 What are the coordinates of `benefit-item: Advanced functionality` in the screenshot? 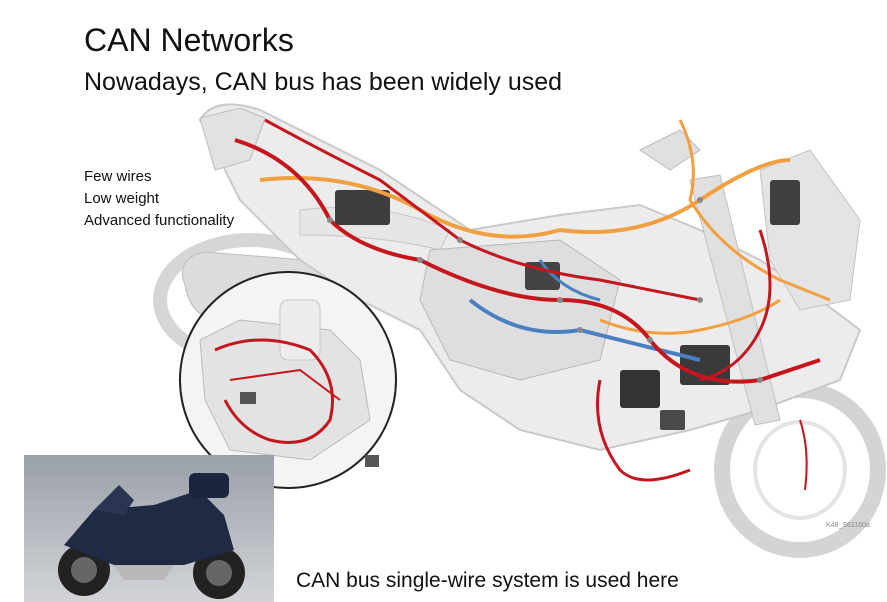 It's located at (159, 220).